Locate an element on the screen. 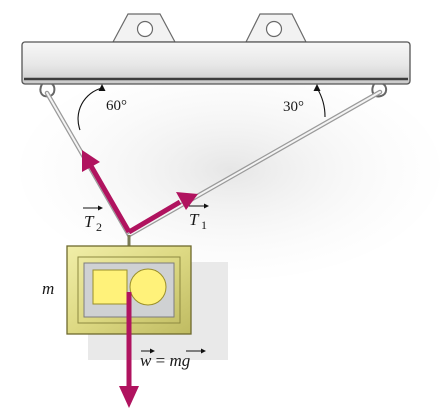 This screenshot has height=420, width=440. beam-bracket-right is located at coordinates (276, 28).